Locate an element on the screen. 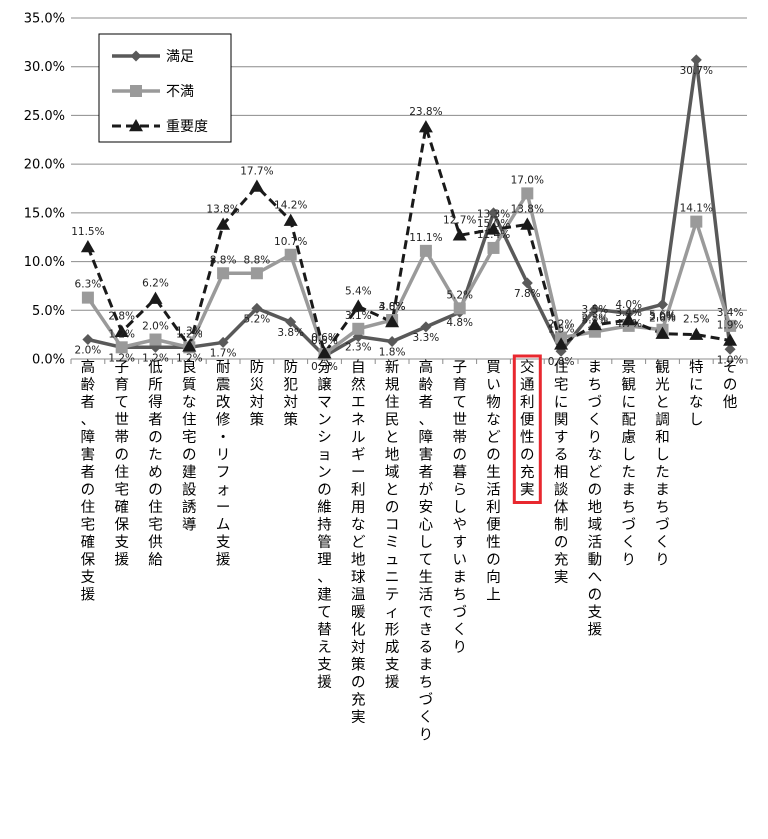 Image resolution: width=768 pixels, height=839 pixels. category-label: 分譲マンションの維持管理、建て替え支援 is located at coordinates (324, 525).